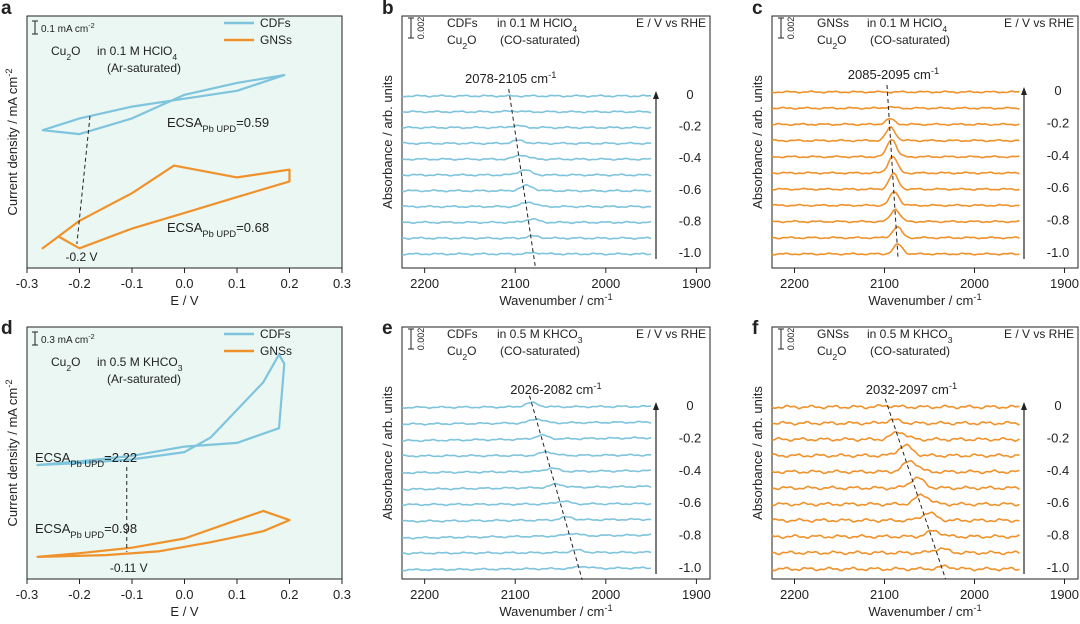 The height and width of the screenshot is (624, 1080). I want to click on x-tick-label: 0.2, so click(289, 594).